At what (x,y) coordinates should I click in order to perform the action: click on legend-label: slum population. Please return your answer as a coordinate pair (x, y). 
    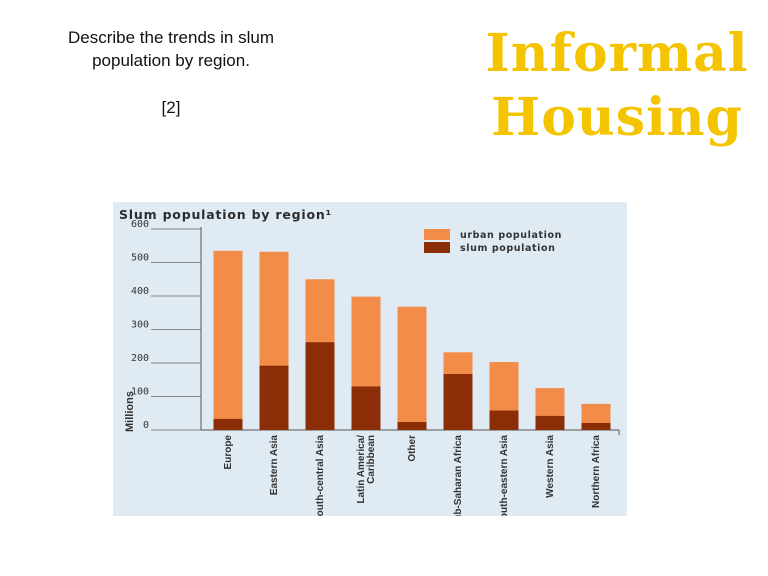
    Looking at the image, I should click on (508, 248).